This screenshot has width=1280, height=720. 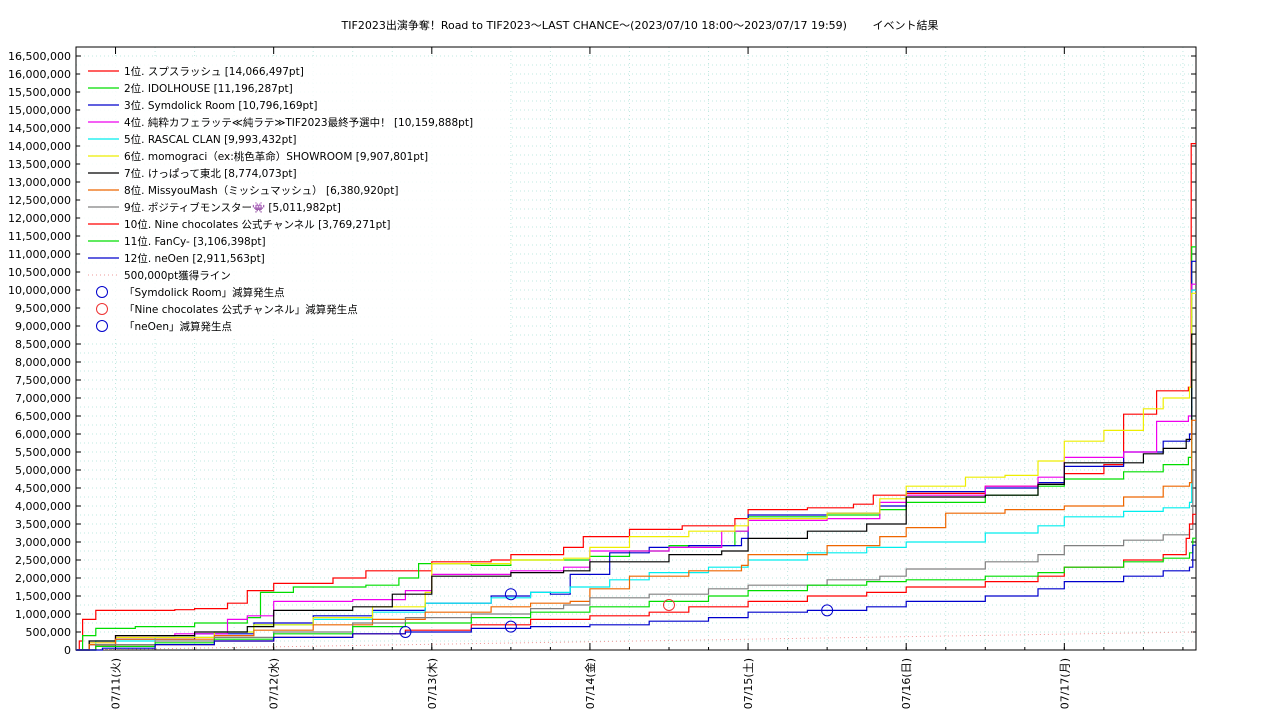 What do you see at coordinates (116, 683) in the screenshot?
I see `x-tick-label: 07/11(火)` at bounding box center [116, 683].